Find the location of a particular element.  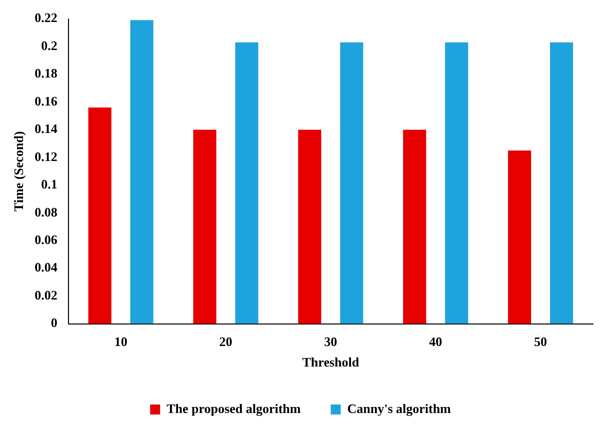

x-tick-label: 50 is located at coordinates (541, 341).